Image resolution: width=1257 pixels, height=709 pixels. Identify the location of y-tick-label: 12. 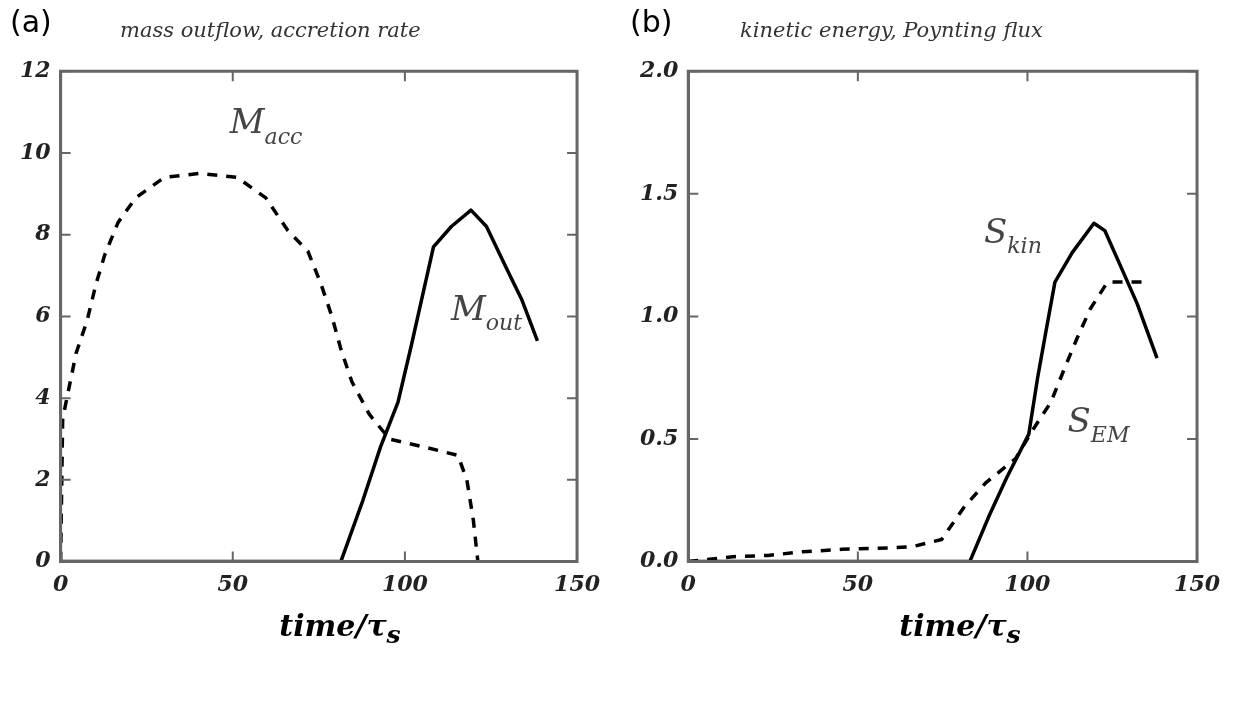
(35, 68).